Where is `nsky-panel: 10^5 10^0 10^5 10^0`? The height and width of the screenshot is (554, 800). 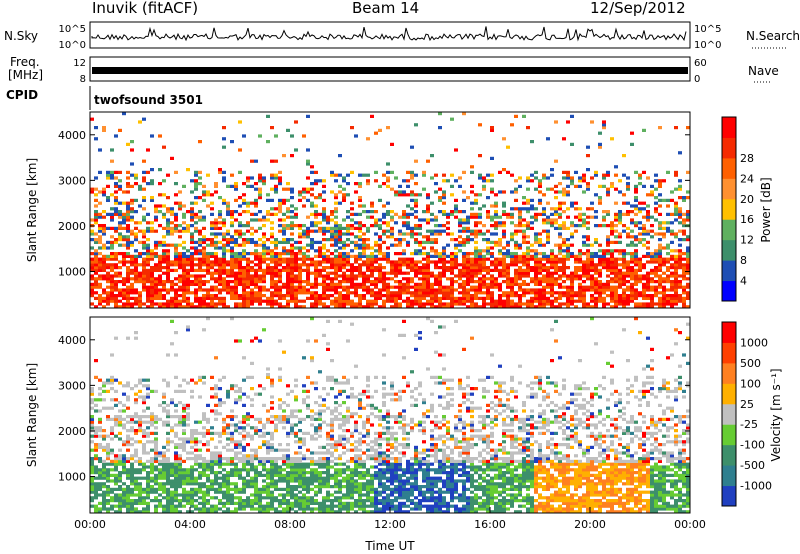
nsky-panel: 10^5 10^0 10^5 10^0 is located at coordinates (423, 36).